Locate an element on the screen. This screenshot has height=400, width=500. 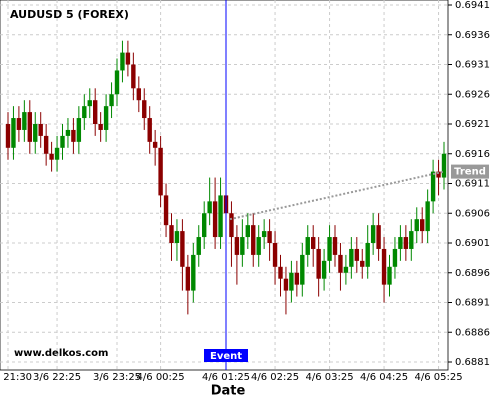
x-tick-label: 4/6 04:25 is located at coordinates (384, 377).